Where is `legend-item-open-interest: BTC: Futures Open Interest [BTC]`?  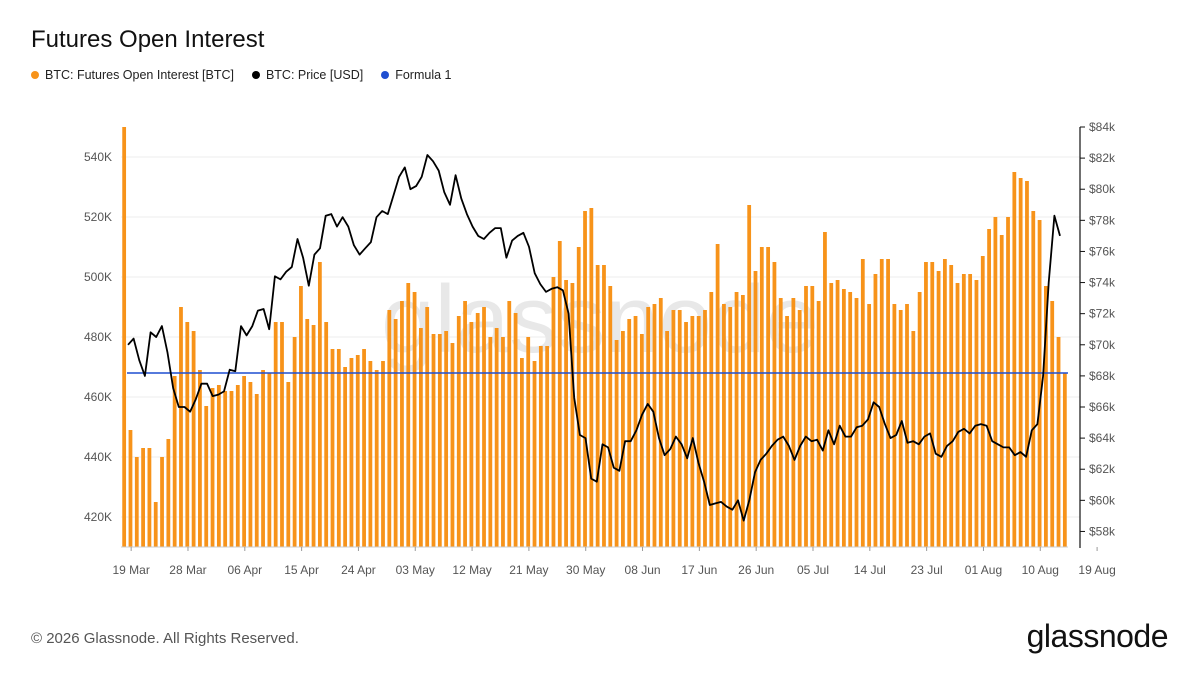 legend-item-open-interest: BTC: Futures Open Interest [BTC] is located at coordinates (132, 75).